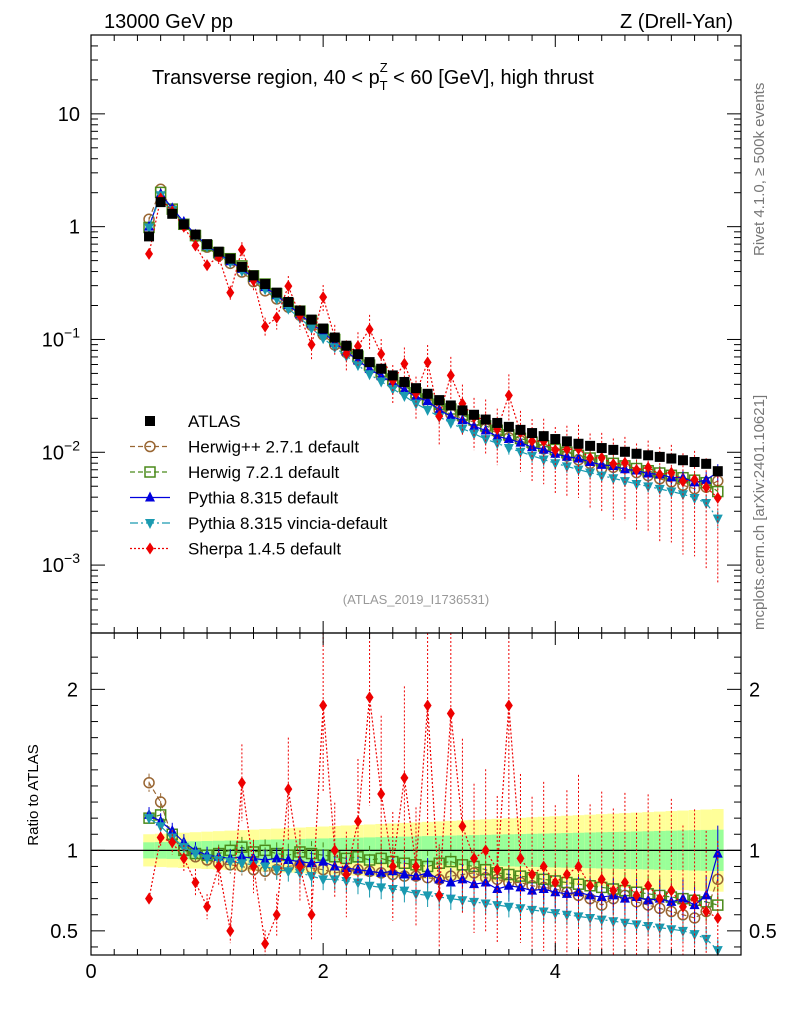  What do you see at coordinates (555, 972) in the screenshot?
I see `x-tick-label: 4` at bounding box center [555, 972].